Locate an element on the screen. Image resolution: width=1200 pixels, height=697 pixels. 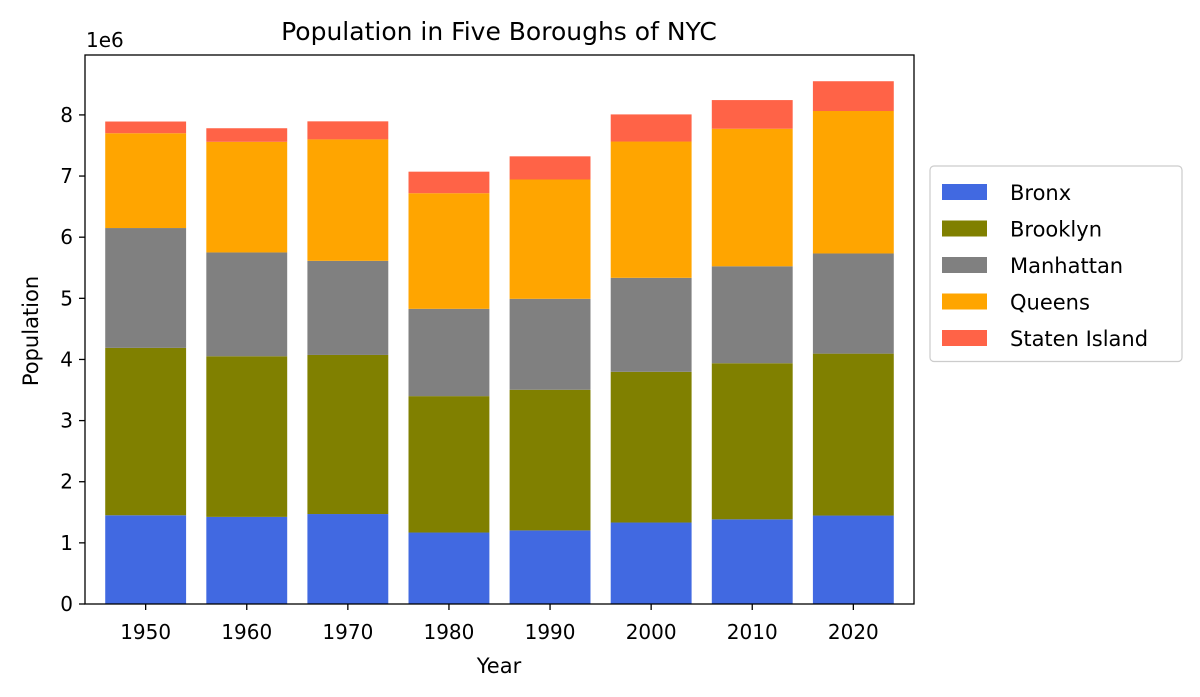
bar-manhattan-1990 is located at coordinates (550, 344).